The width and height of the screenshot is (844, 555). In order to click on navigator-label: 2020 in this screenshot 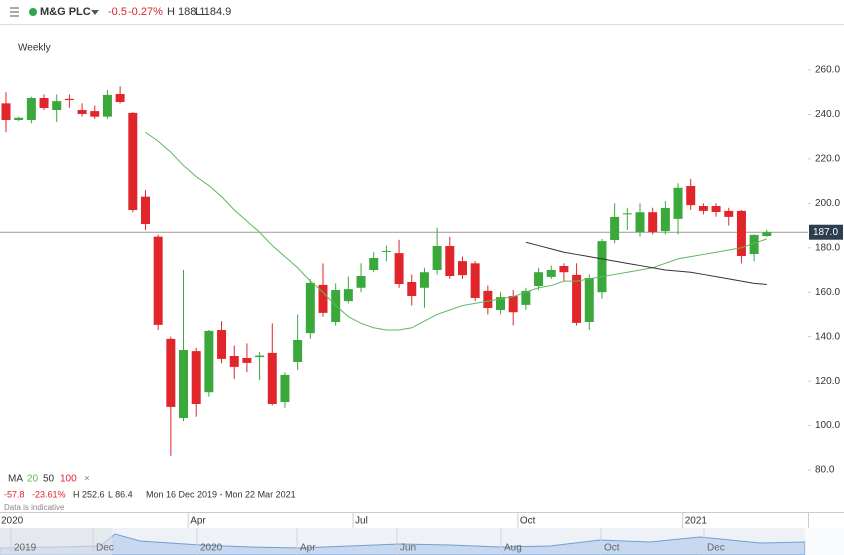, I will do `click(211, 548)`.